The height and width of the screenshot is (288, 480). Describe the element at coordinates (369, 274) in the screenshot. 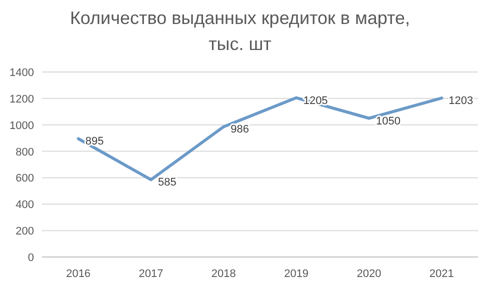

I see `x-tick-label: 2020` at that location.